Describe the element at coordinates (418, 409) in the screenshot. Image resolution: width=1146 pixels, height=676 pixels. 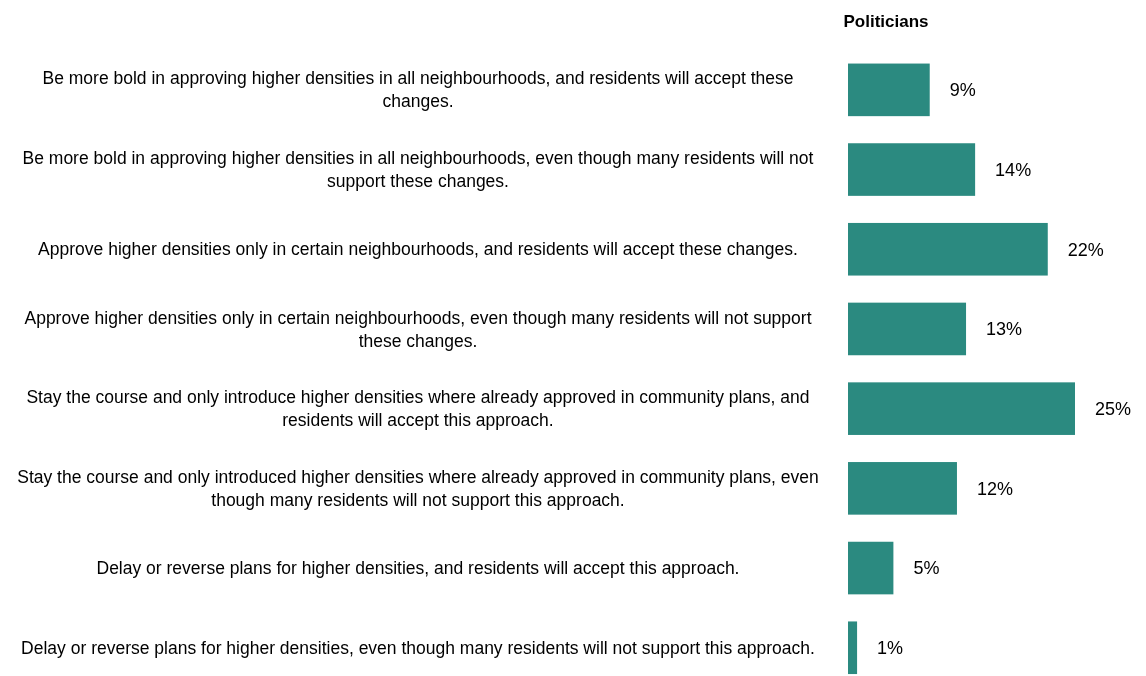
I see `y-tick-label: Stay the course and only introduce higher densities where already approved in community plans, and residents will accept this approach.` at that location.